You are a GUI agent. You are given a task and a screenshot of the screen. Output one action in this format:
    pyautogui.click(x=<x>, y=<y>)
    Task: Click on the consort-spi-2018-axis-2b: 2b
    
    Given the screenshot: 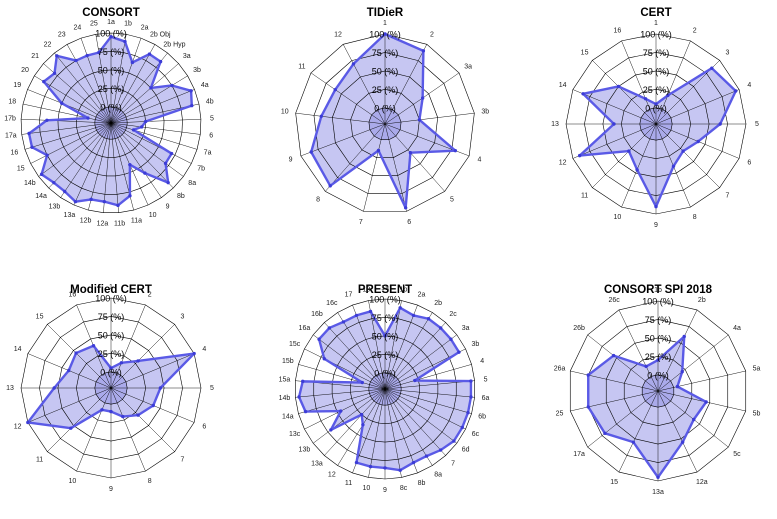 What is the action you would take?
    pyautogui.click(x=702, y=300)
    